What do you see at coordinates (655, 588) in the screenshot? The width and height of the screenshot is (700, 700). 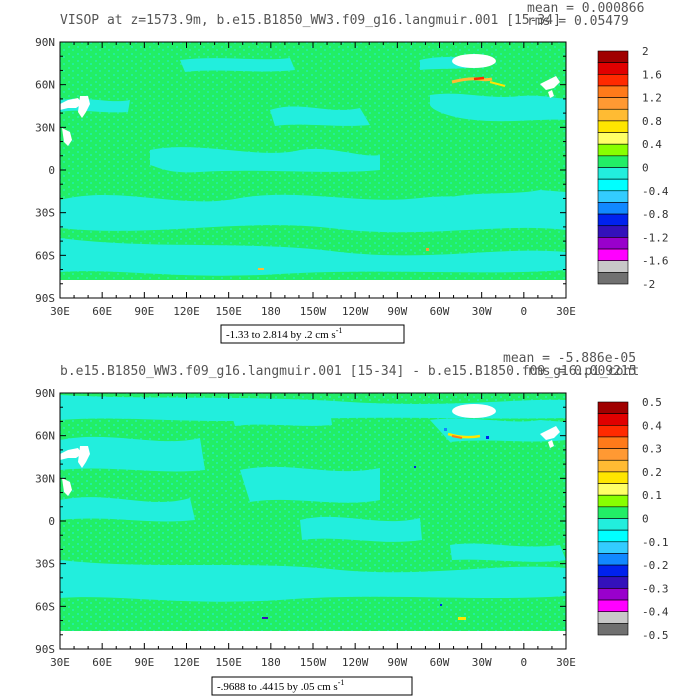 I see `colorbar-label: -0.3` at bounding box center [655, 588].